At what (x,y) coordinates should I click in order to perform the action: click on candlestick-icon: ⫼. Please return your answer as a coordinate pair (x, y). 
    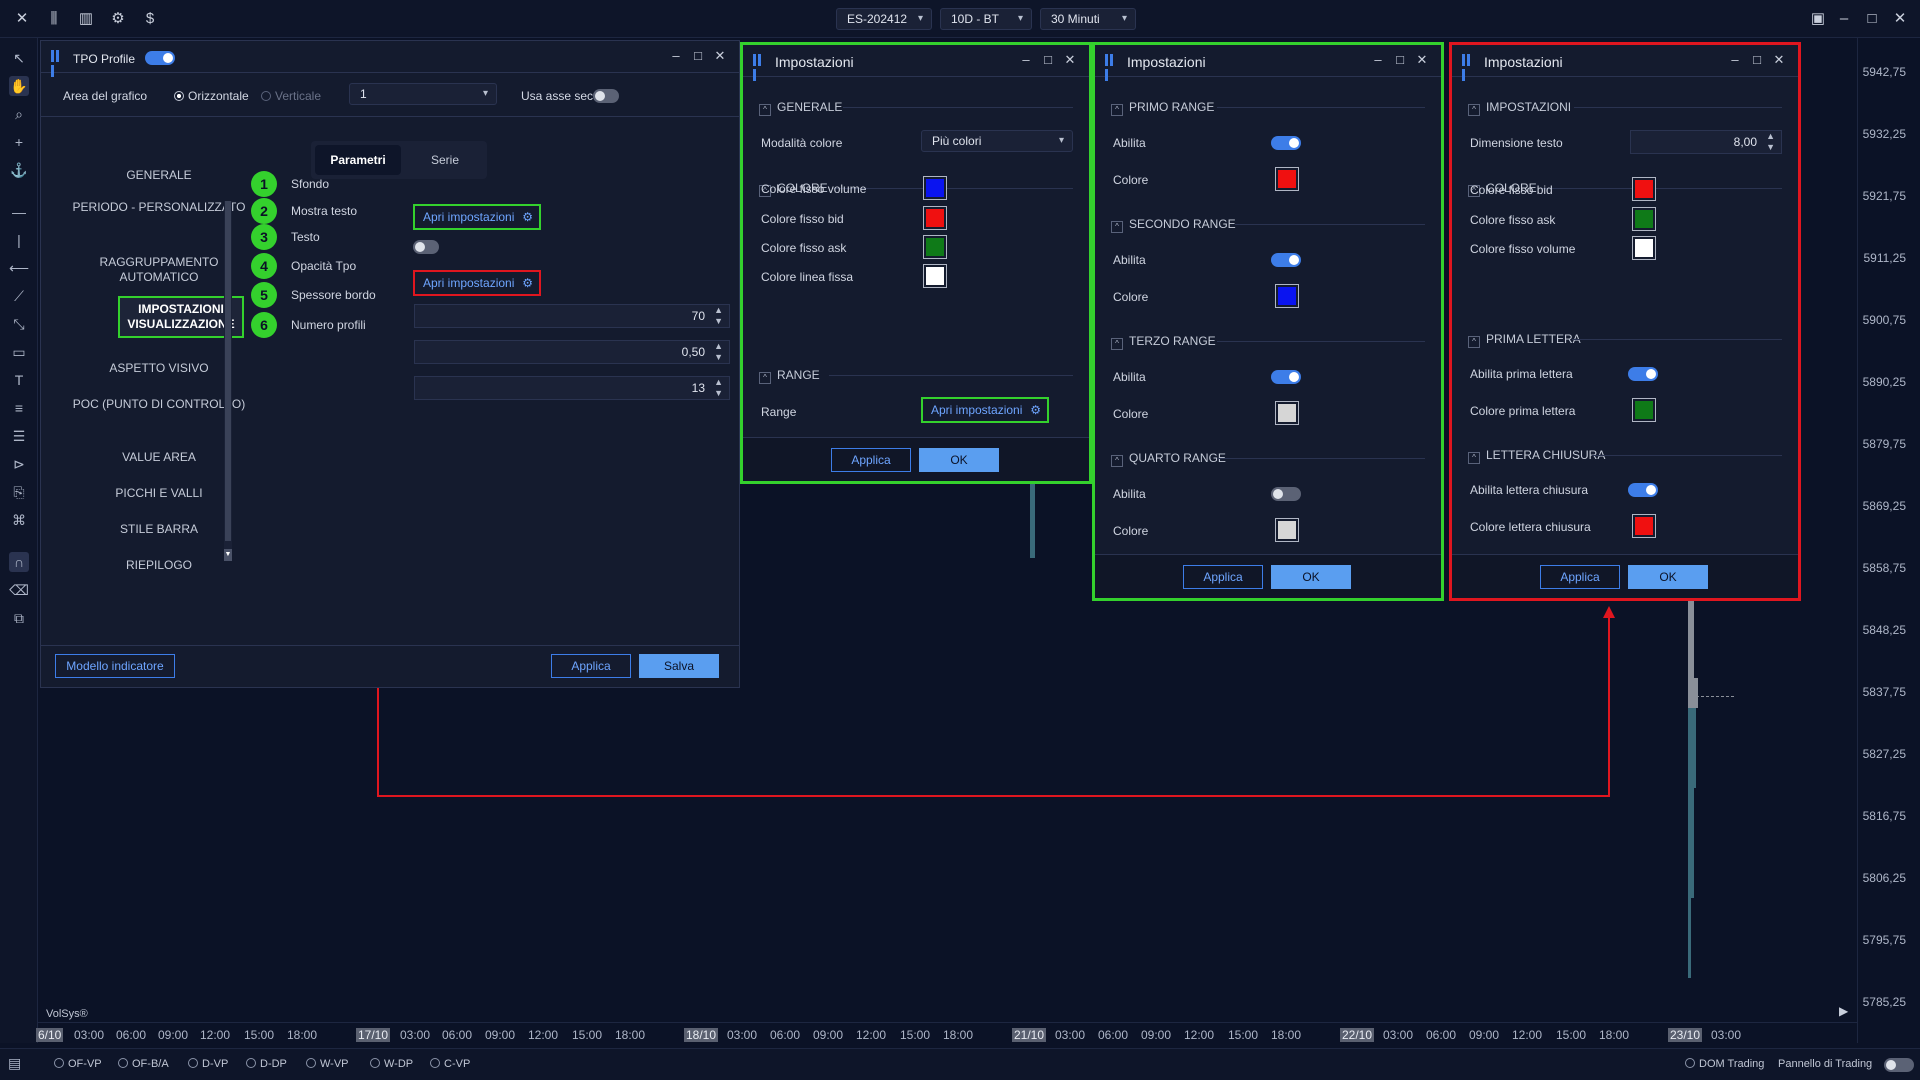
    Looking at the image, I should click on (54, 18).